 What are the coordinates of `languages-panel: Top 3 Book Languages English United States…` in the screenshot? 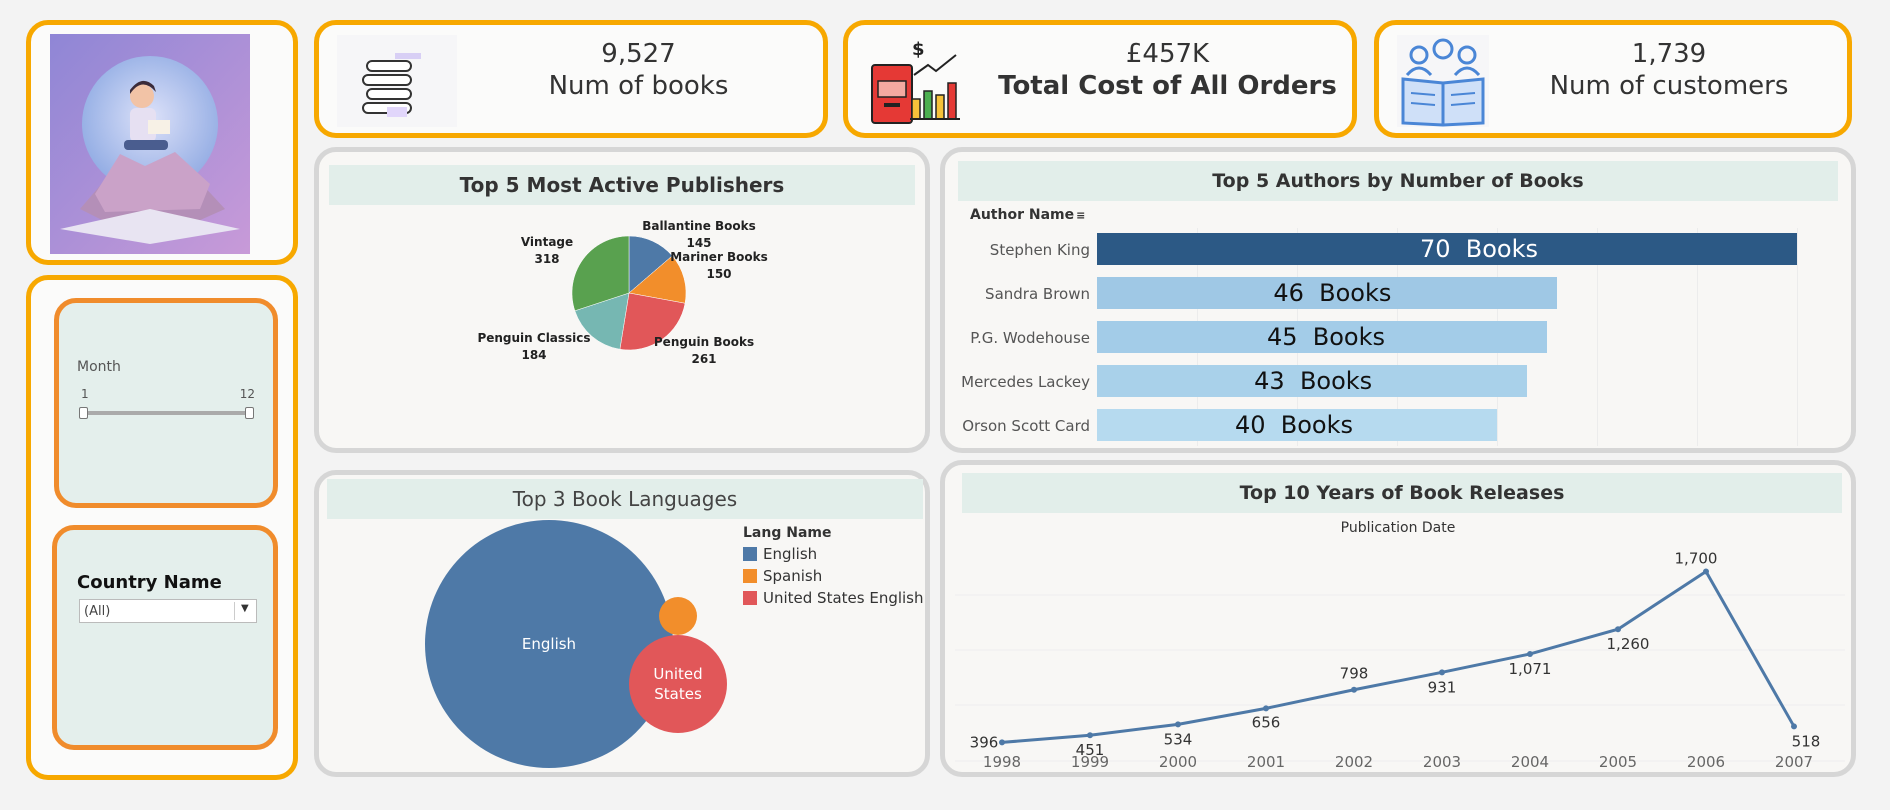 It's located at (622, 623).